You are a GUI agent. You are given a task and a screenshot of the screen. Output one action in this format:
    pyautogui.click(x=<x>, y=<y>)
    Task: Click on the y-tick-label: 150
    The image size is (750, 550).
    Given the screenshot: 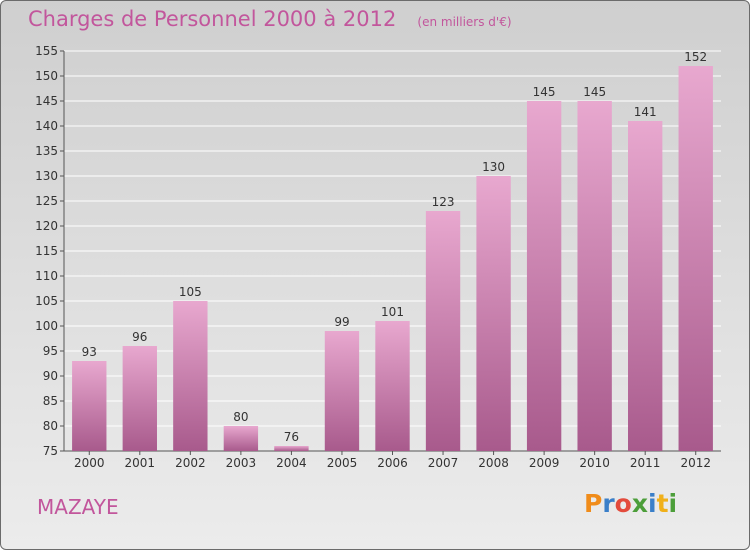 What is the action you would take?
    pyautogui.click(x=46, y=76)
    